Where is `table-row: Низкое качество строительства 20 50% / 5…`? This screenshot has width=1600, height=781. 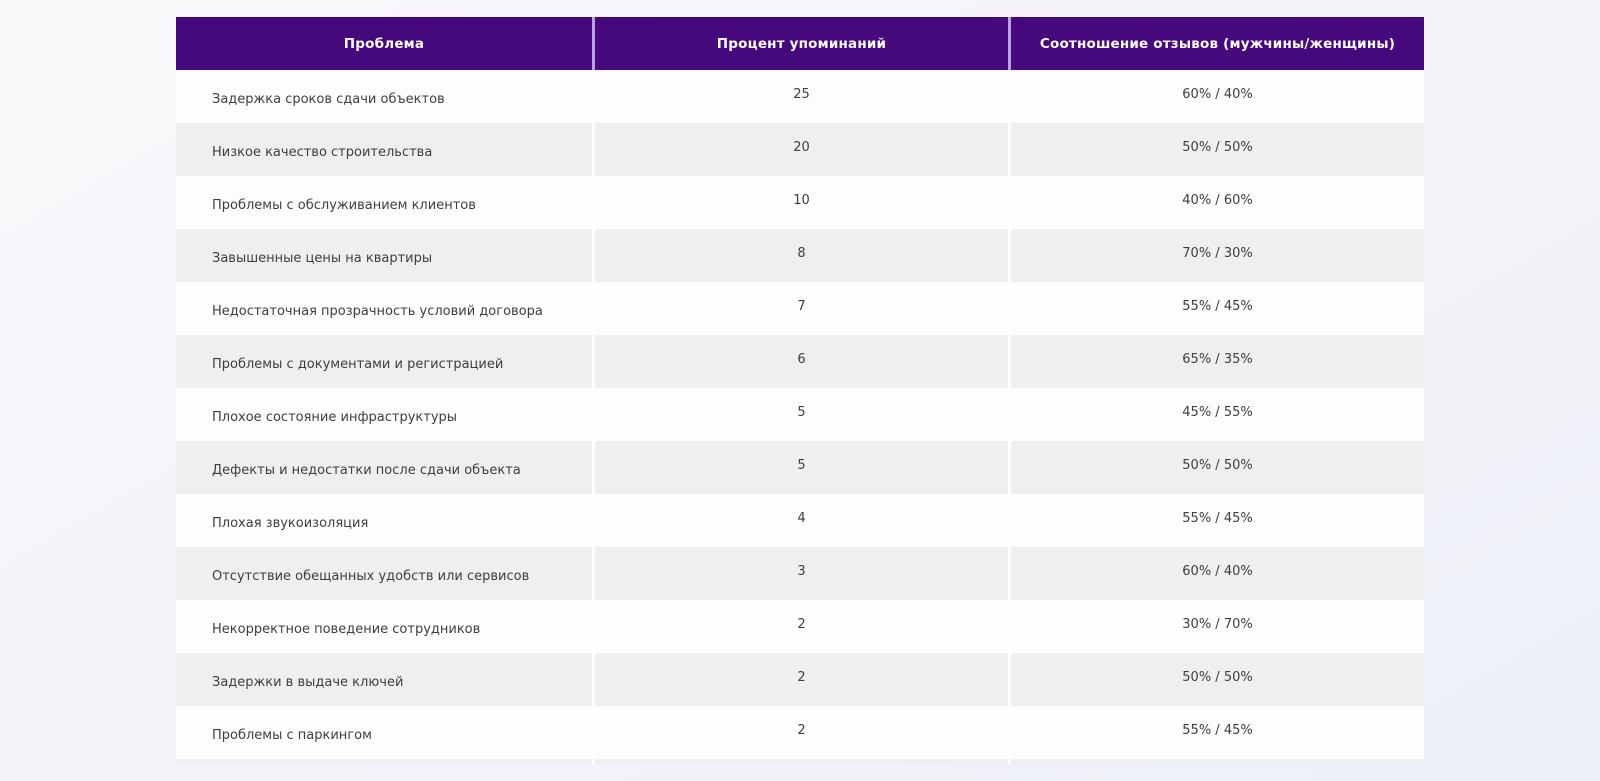
table-row: Низкое качество строительства 20 50% / 5… is located at coordinates (800, 149).